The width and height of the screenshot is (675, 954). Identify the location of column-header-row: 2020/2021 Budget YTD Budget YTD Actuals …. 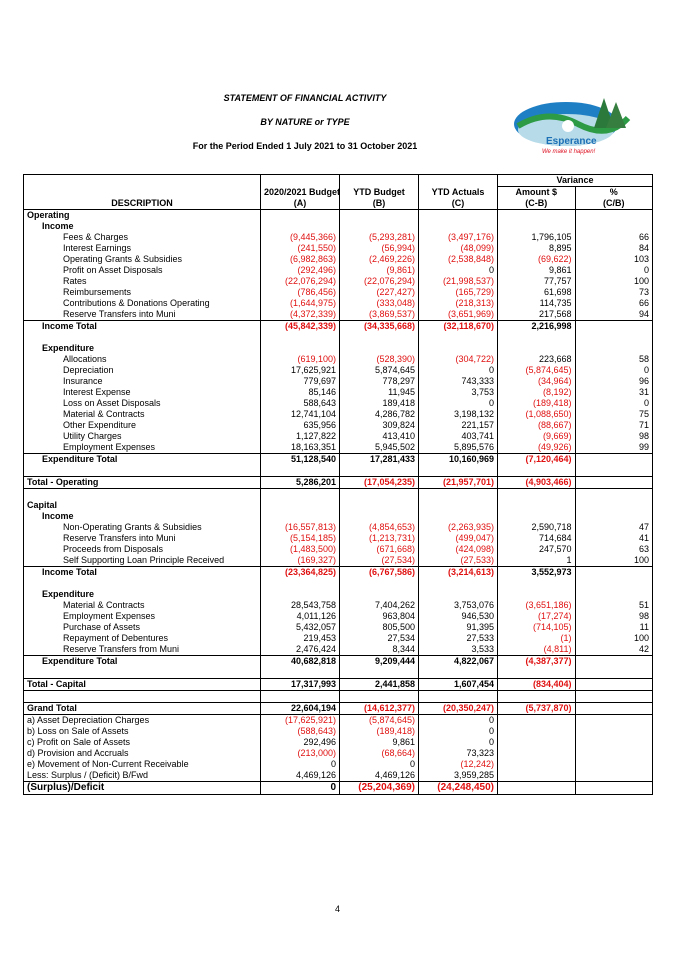
(338, 192).